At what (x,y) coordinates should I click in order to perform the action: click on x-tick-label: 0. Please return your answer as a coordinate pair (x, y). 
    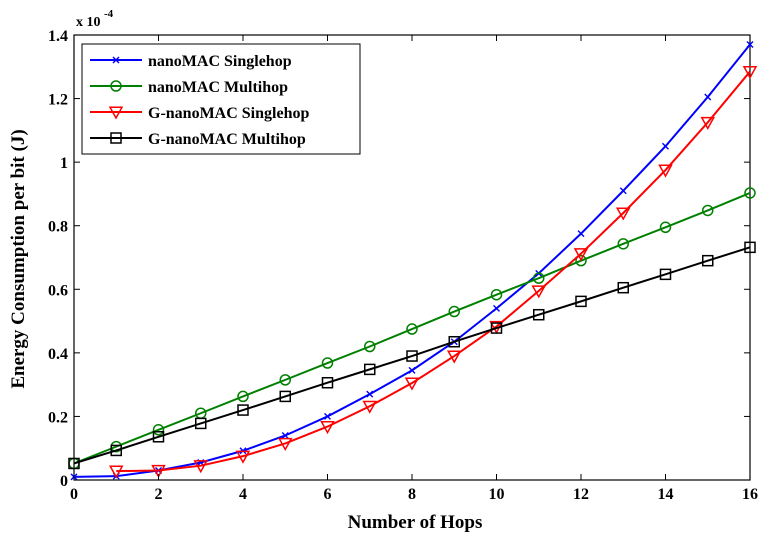
    Looking at the image, I should click on (74, 494).